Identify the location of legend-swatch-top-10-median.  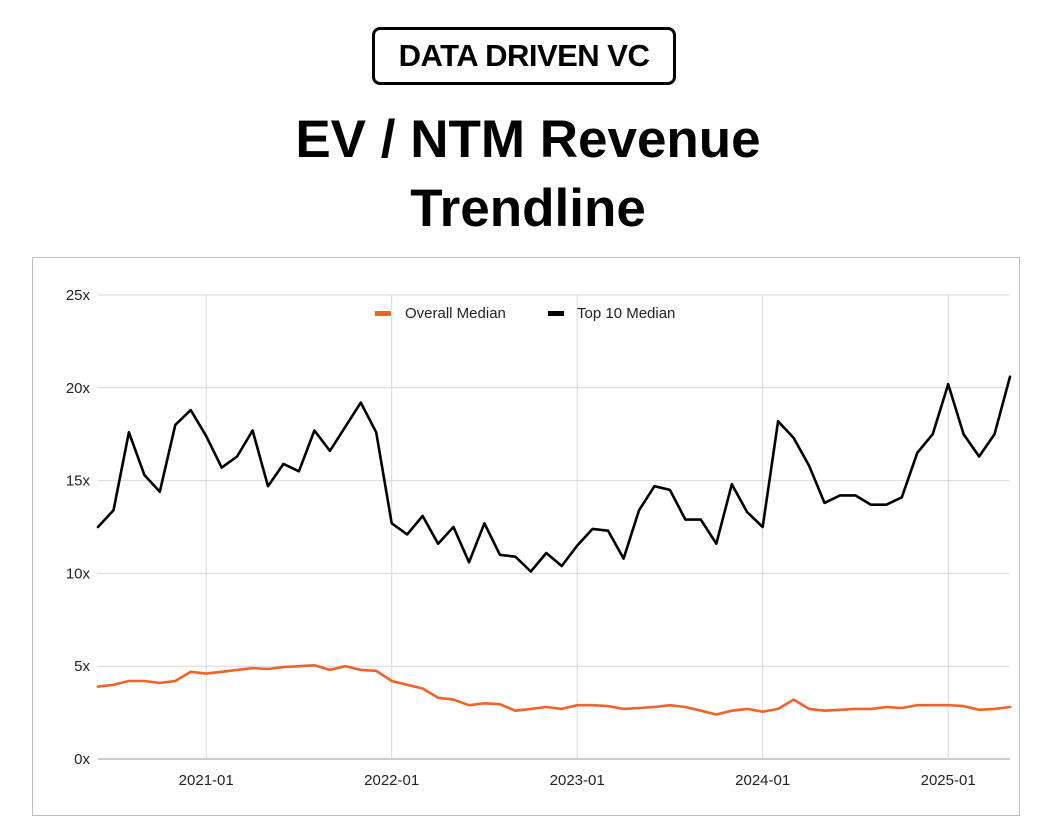
(556, 313).